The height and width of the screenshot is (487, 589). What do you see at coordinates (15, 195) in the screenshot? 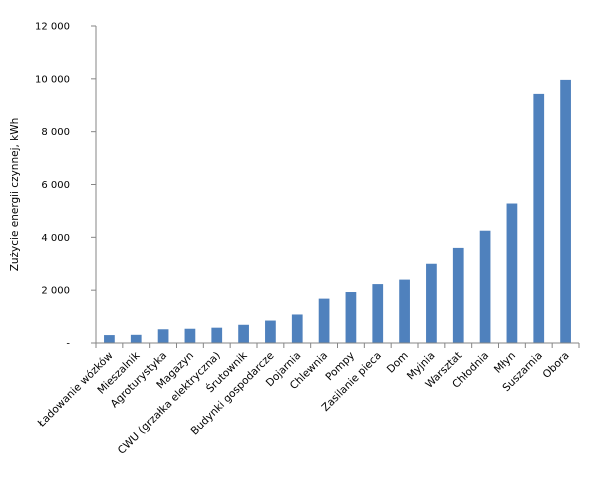
I see `y-axis-title: Zużycie energii czynnej, kWh` at bounding box center [15, 195].